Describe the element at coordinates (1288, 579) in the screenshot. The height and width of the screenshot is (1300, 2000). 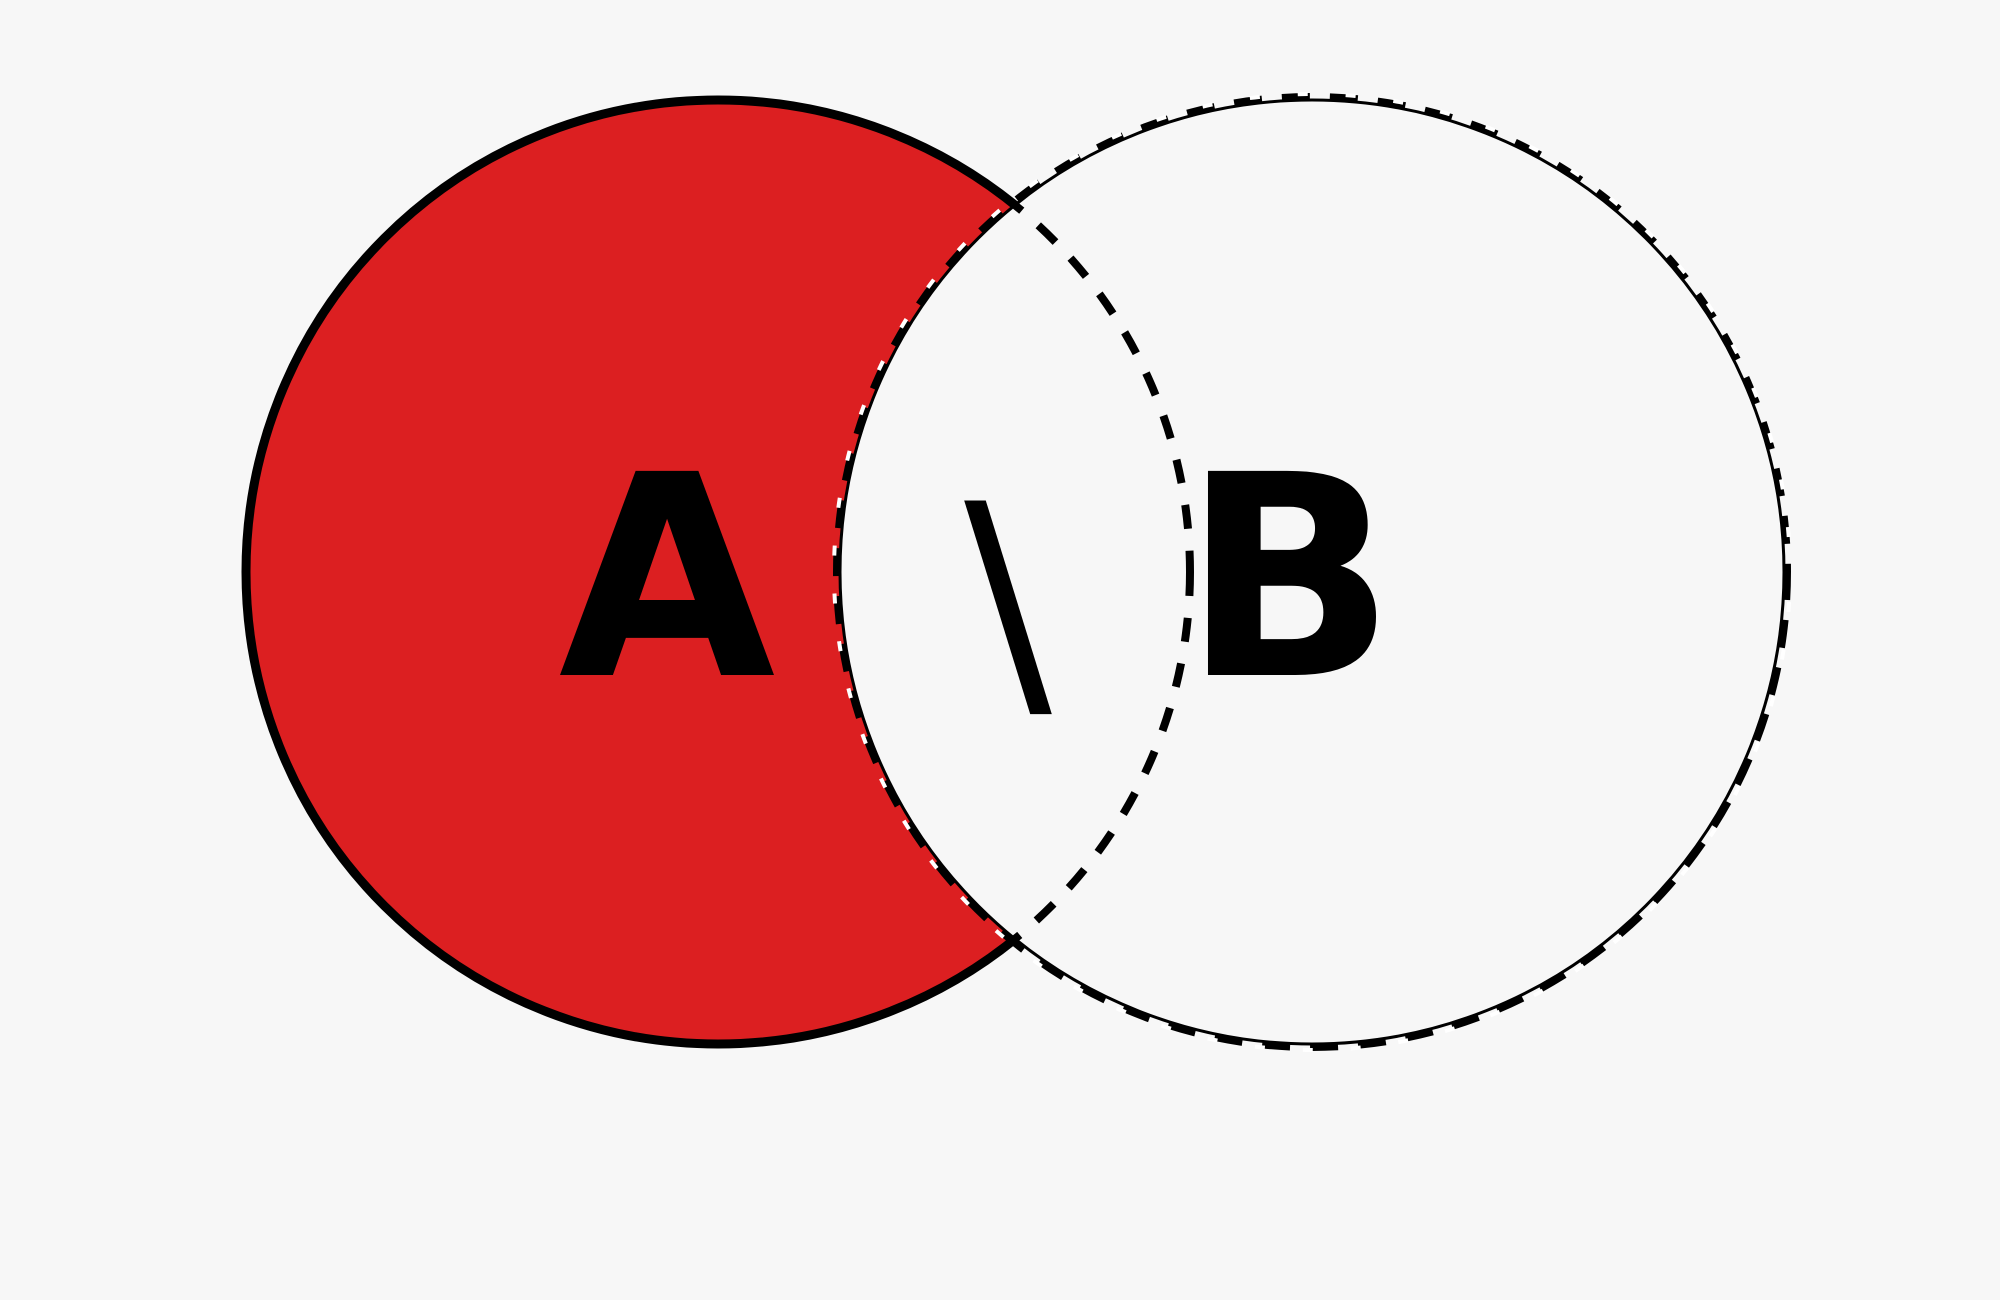
I see `set-b-label: B` at that location.